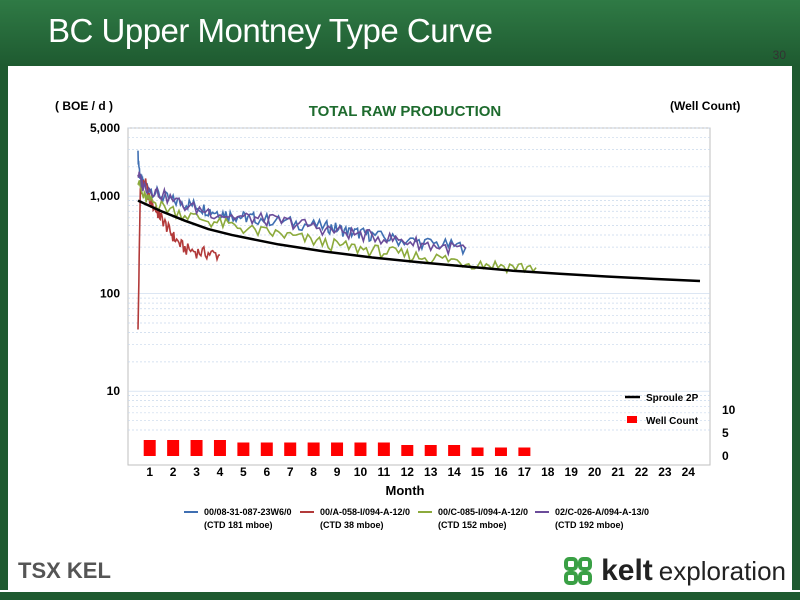  Describe the element at coordinates (105, 128) in the screenshot. I see `y-tick-label: 5,000` at that location.